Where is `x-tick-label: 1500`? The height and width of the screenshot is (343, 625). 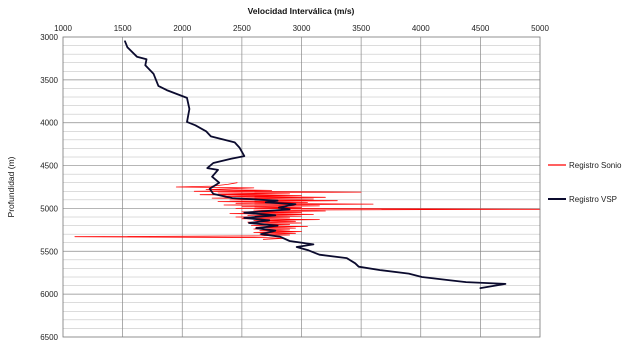 x-tick-label: 1500 is located at coordinates (123, 28).